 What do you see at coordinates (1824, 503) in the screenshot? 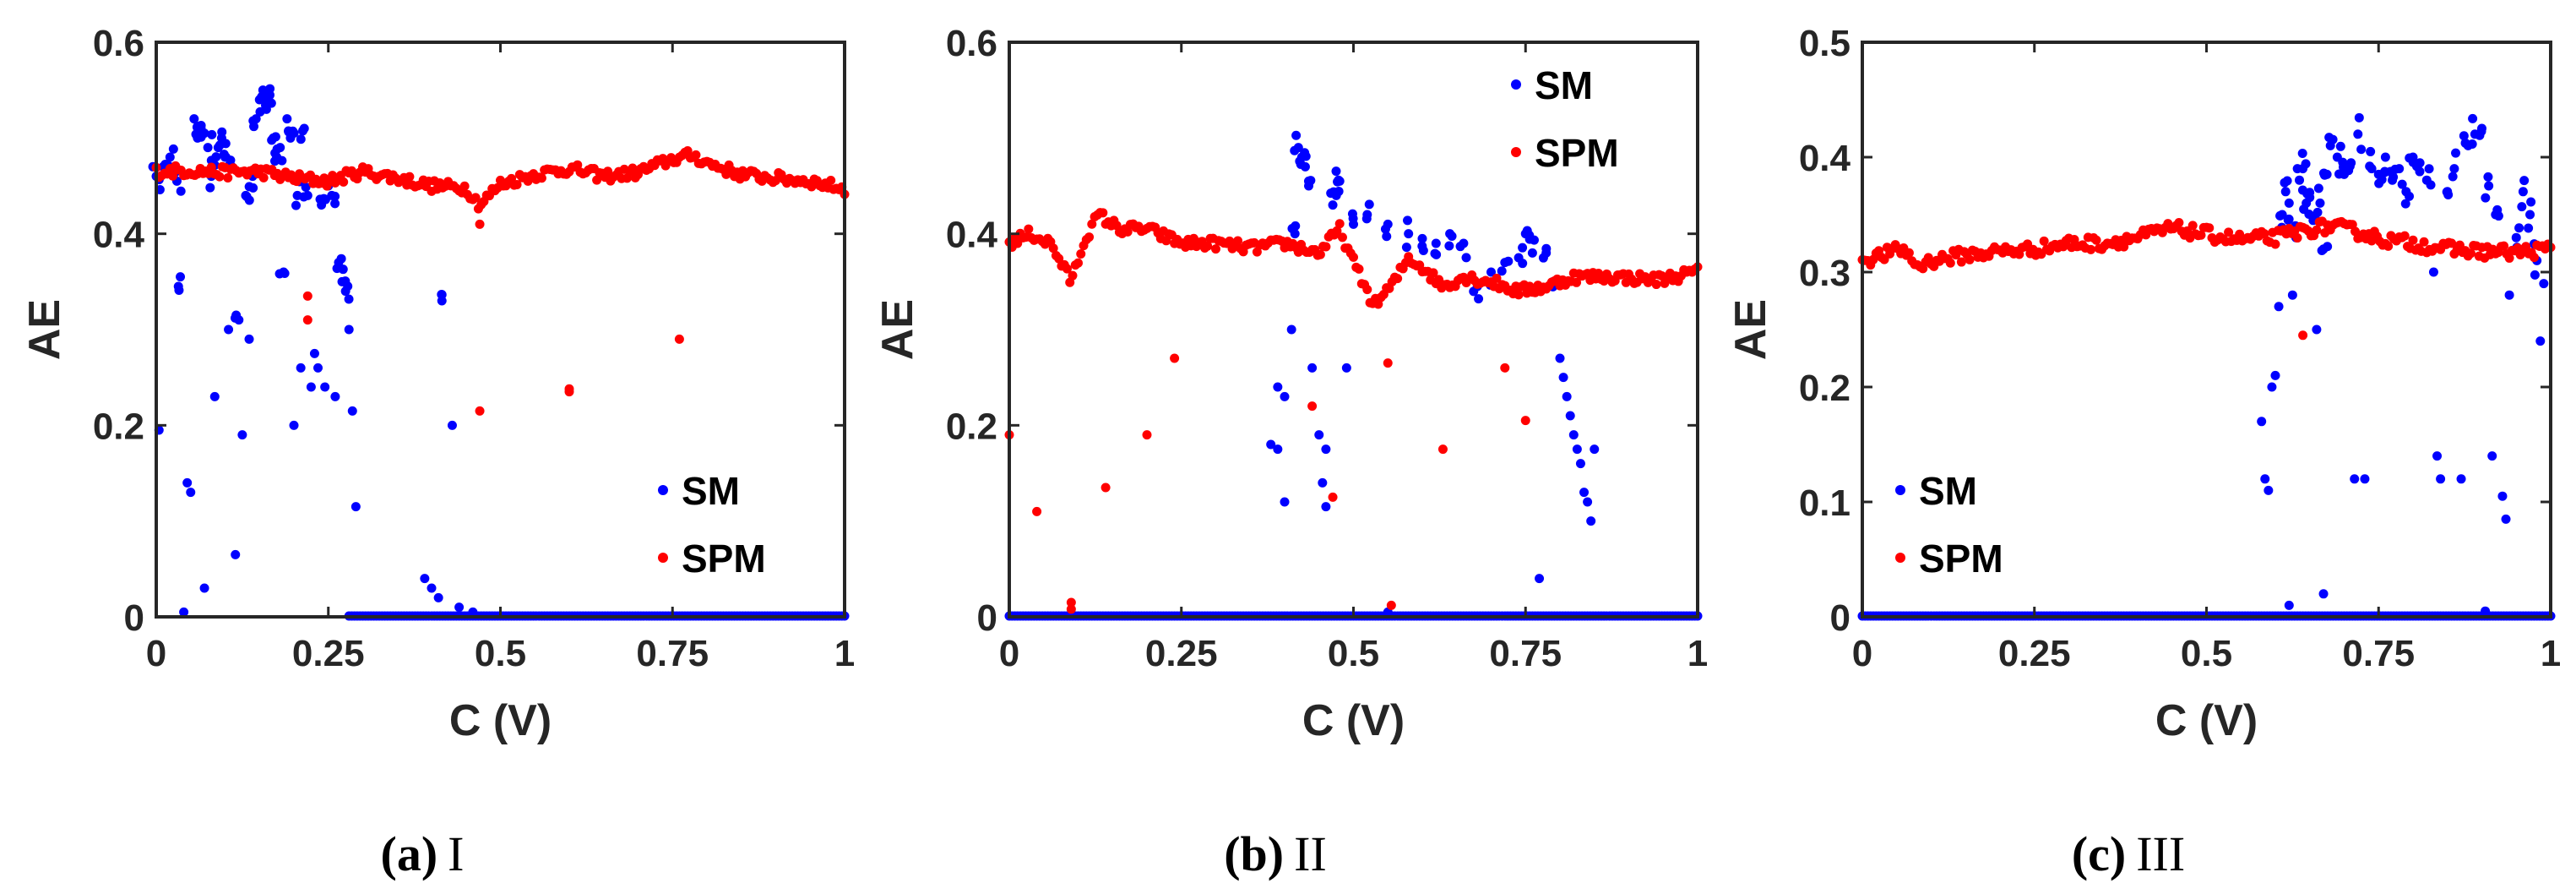
I see `y-tick-label: 0.1` at bounding box center [1824, 503].